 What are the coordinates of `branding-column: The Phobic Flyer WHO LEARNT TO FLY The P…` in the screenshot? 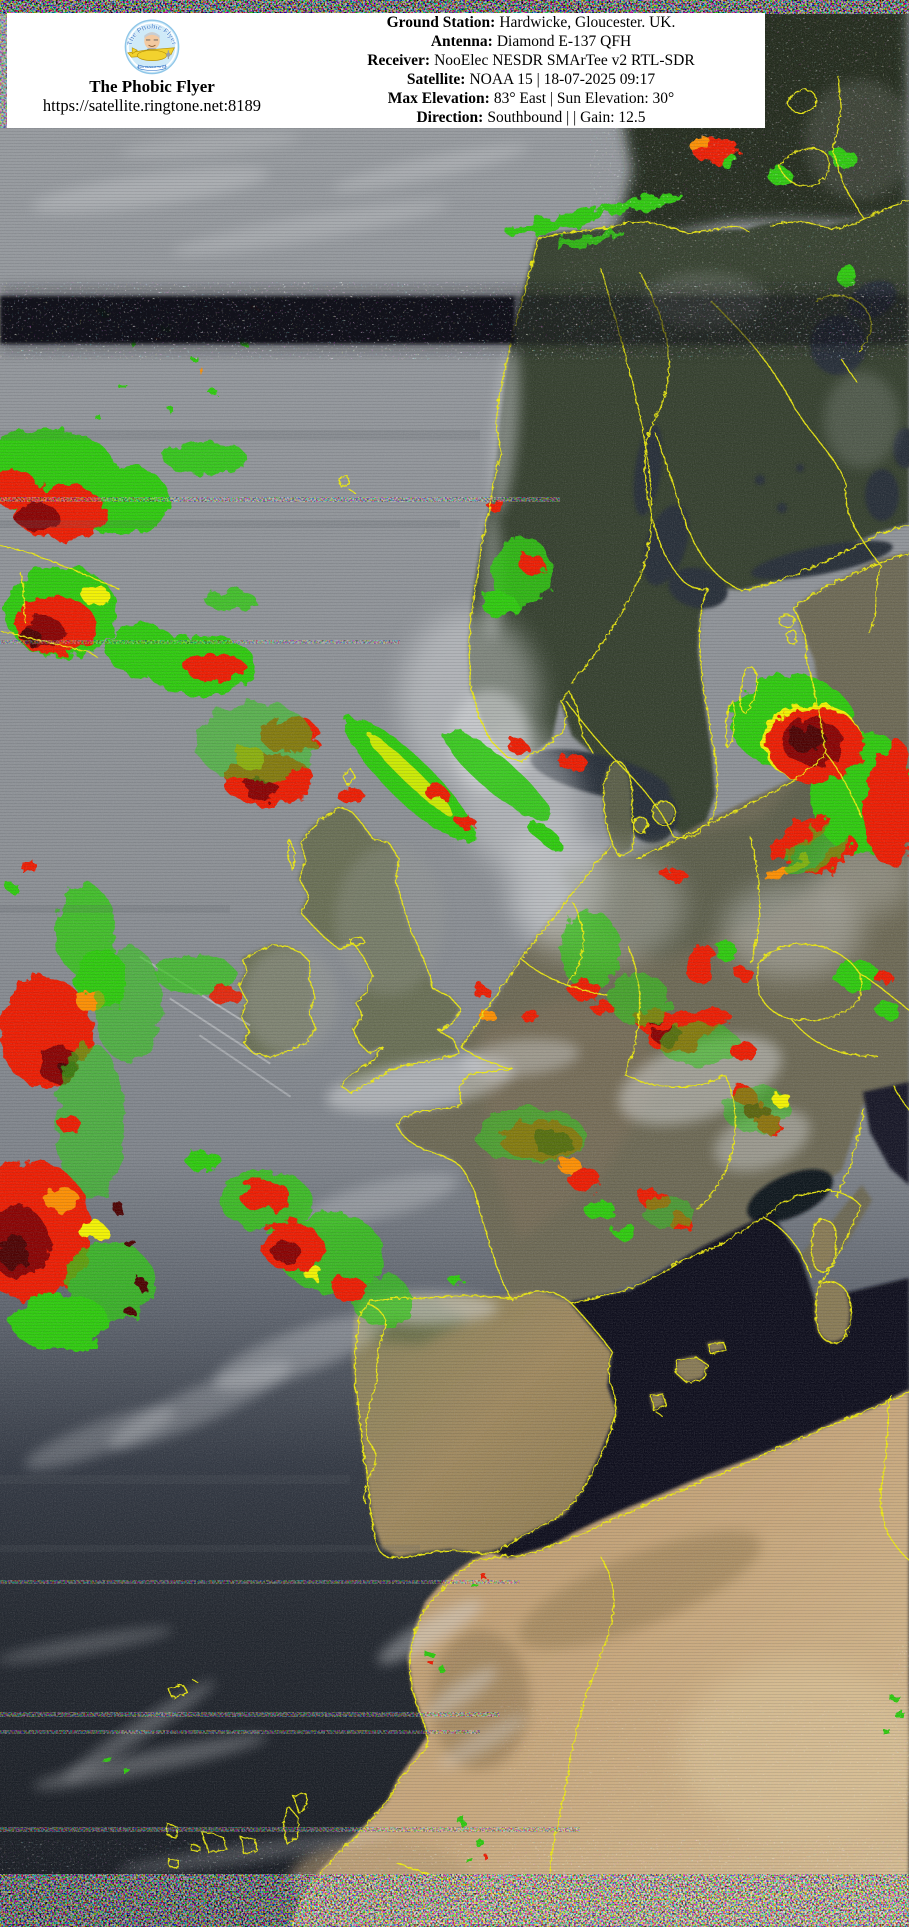 It's located at (152, 70).